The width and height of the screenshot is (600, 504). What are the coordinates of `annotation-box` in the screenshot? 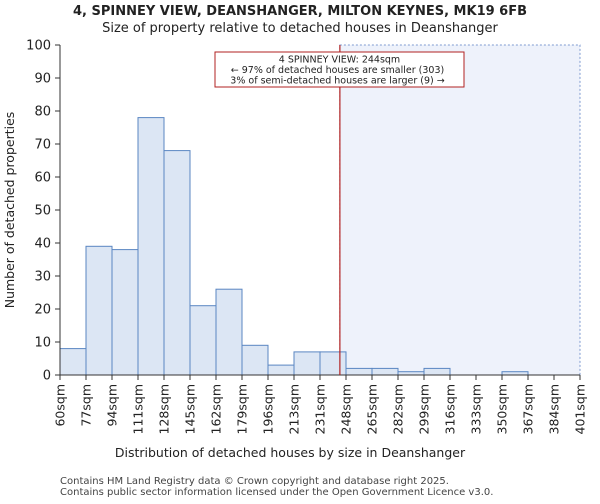 It's located at (339, 69).